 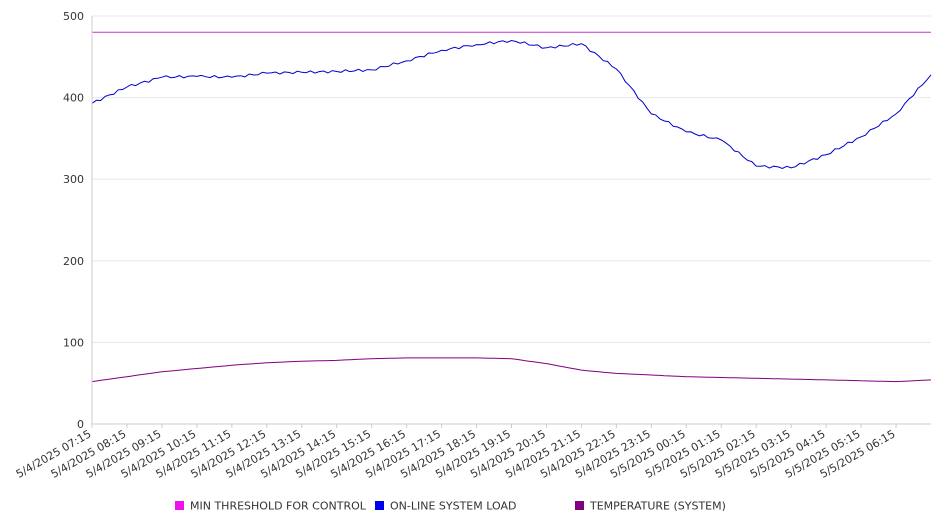 What do you see at coordinates (73, 16) in the screenshot?
I see `y-tick-label: 500` at bounding box center [73, 16].